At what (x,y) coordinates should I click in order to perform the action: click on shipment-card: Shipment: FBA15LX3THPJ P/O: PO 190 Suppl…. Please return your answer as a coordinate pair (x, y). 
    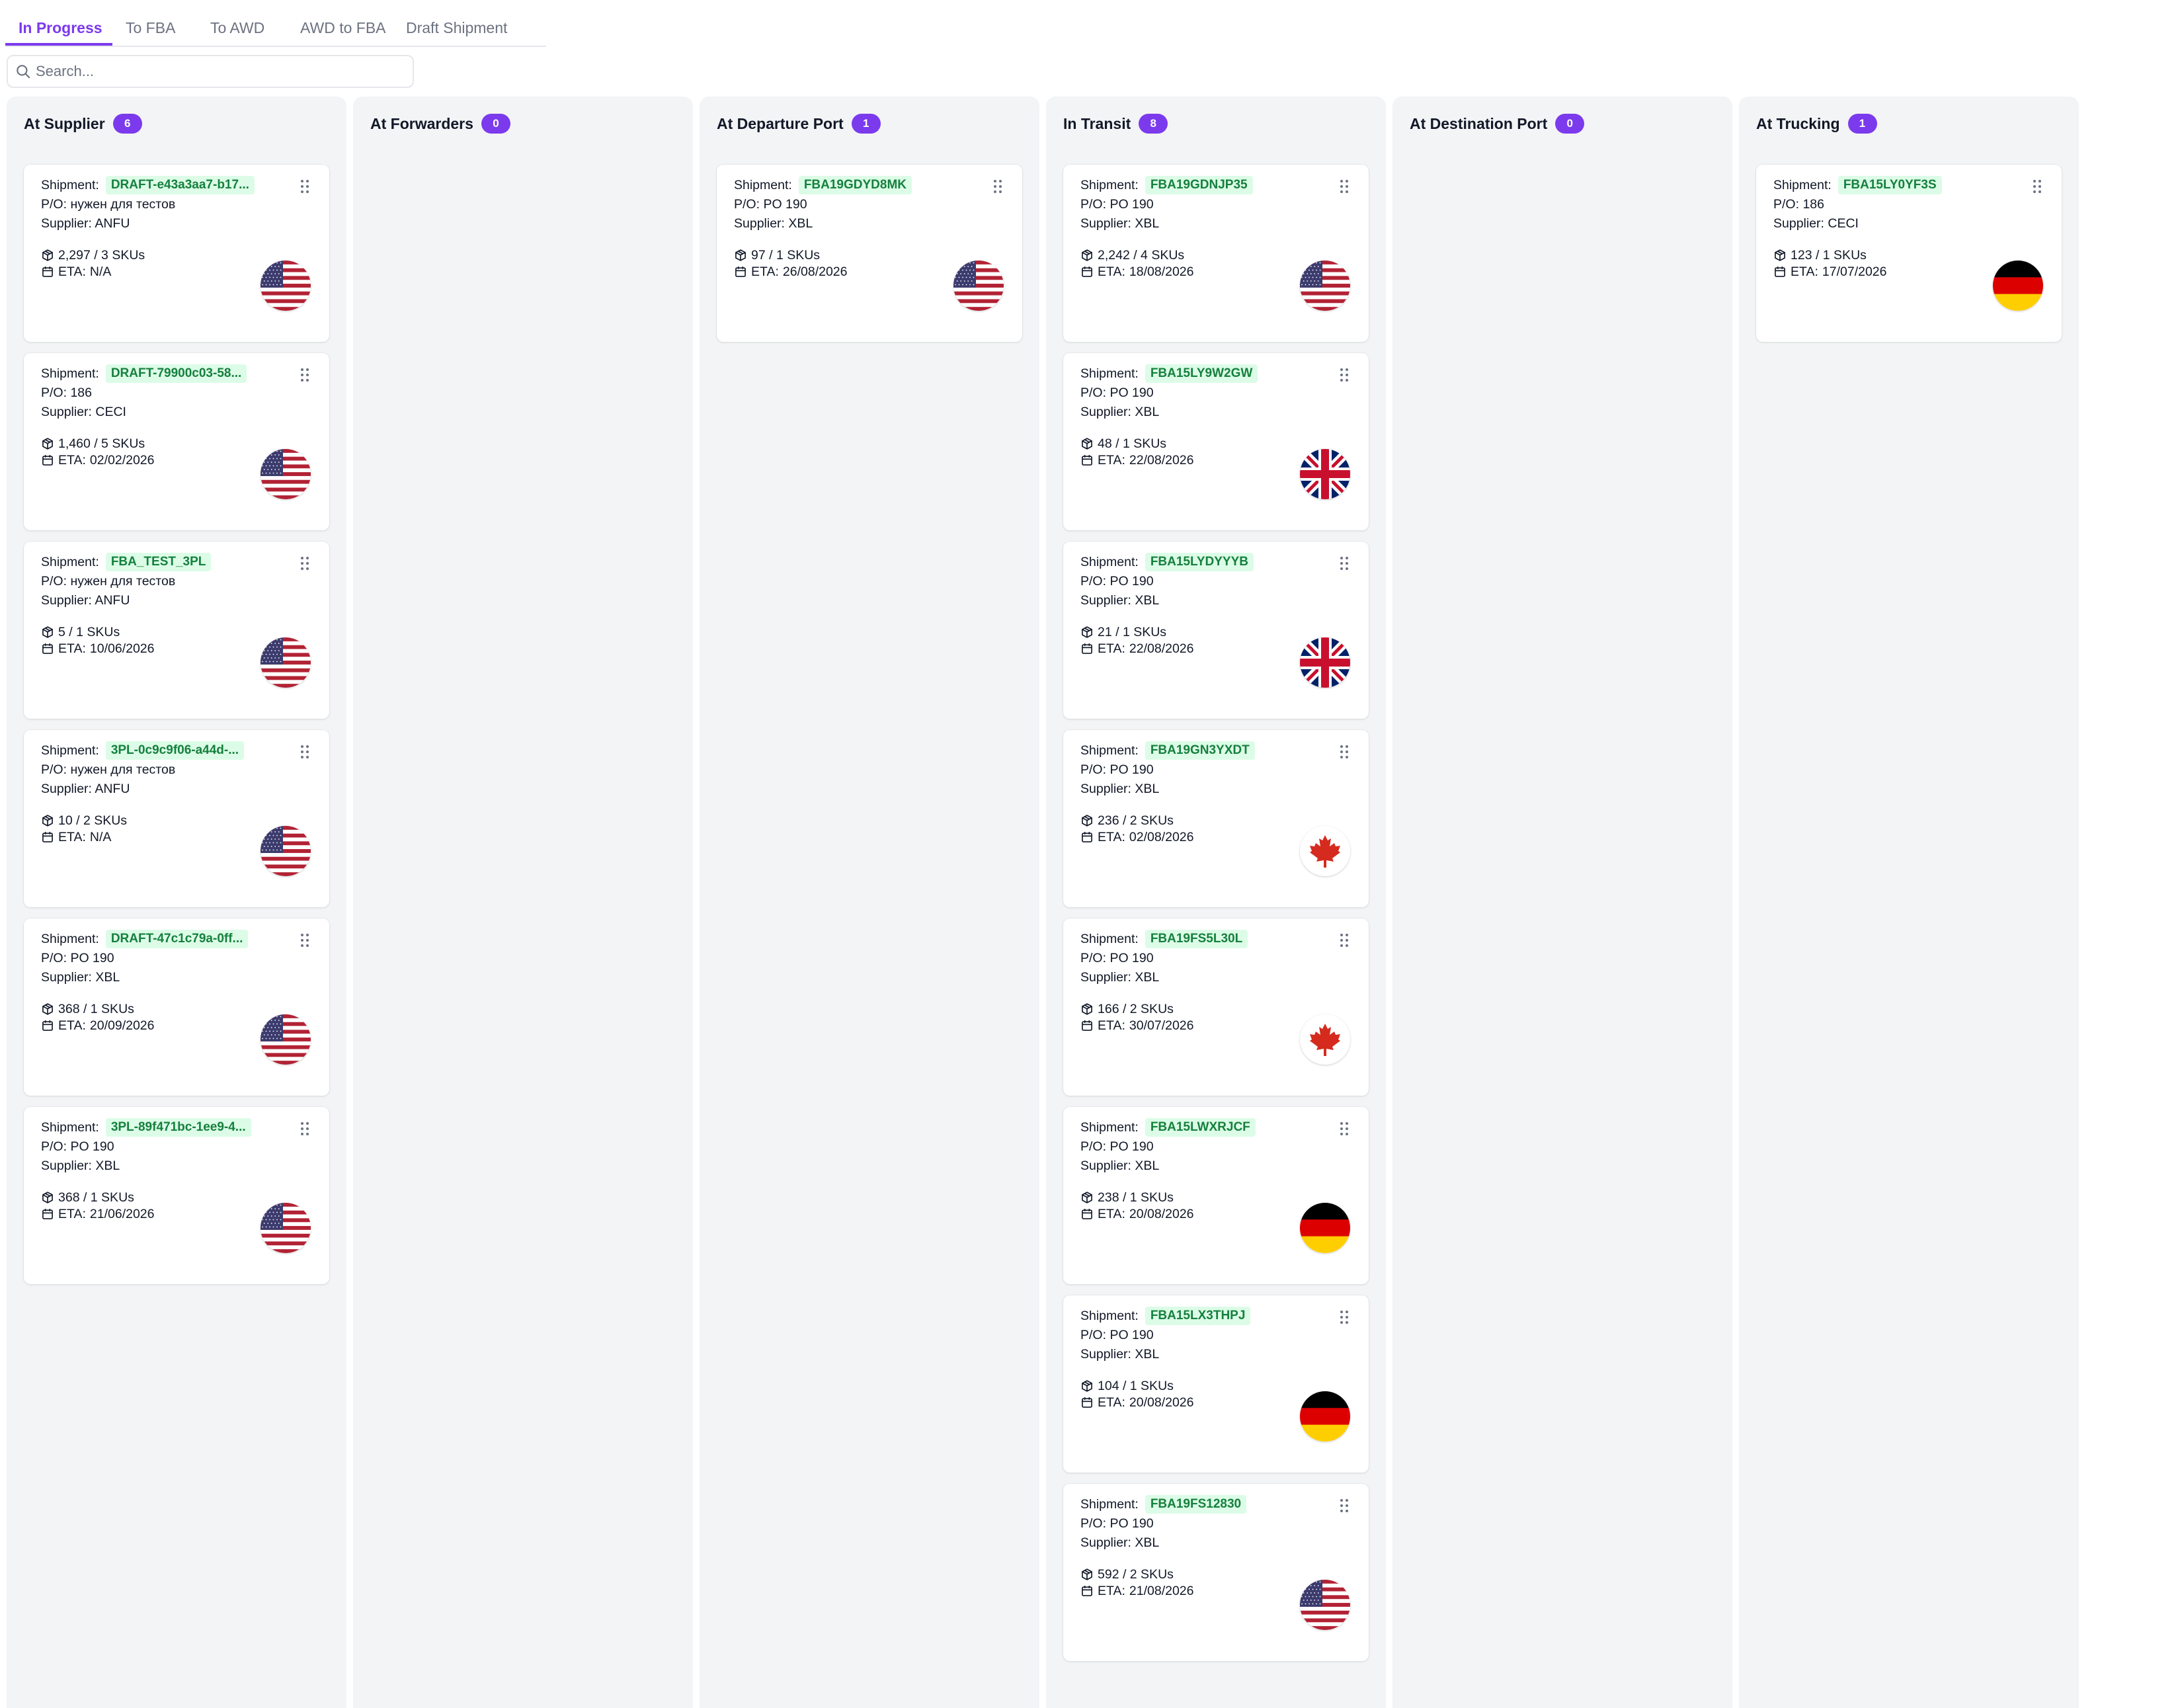
    Looking at the image, I should click on (1216, 1384).